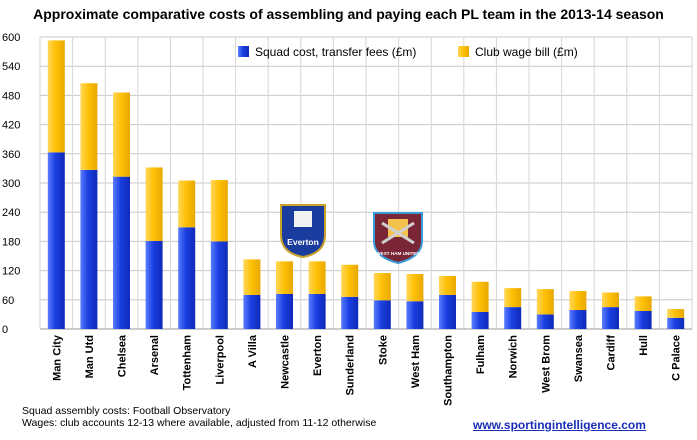  What do you see at coordinates (579, 358) in the screenshot?
I see `x-tick-label: Swansea` at bounding box center [579, 358].